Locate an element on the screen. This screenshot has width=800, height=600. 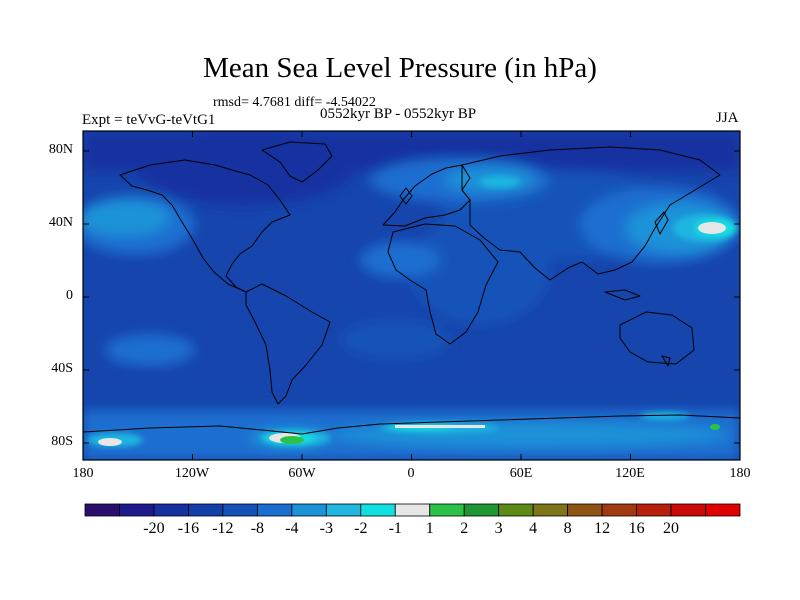
period-subtitle: 0552kyr BP - 0552kyr BP is located at coordinates (398, 114).